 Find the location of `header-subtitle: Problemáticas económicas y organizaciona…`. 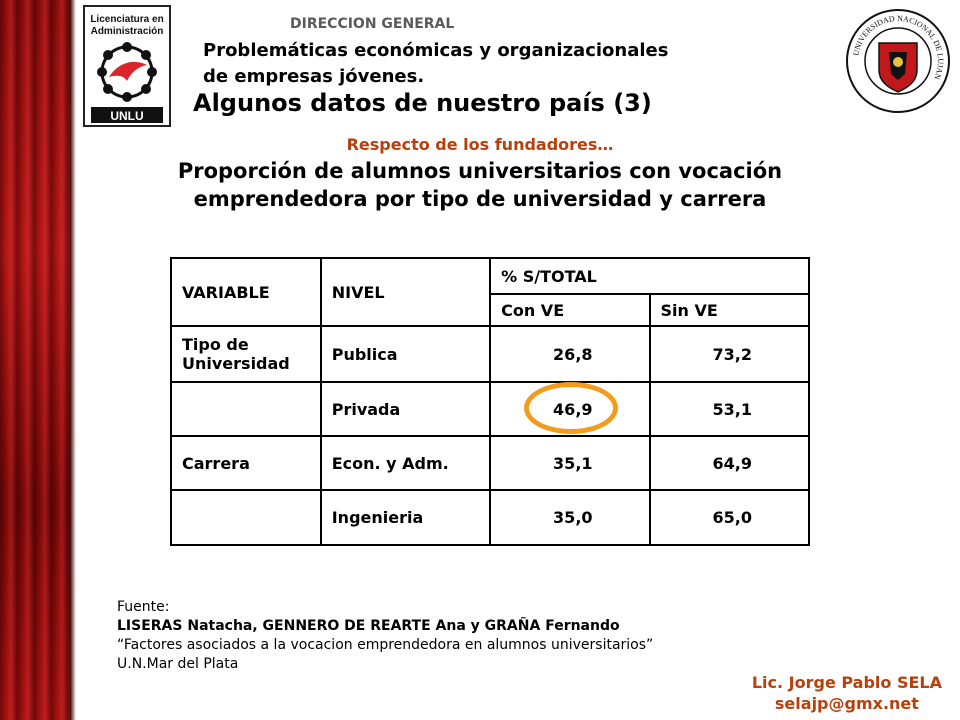

header-subtitle: Problemáticas económicas y organizaciona… is located at coordinates (435, 64).